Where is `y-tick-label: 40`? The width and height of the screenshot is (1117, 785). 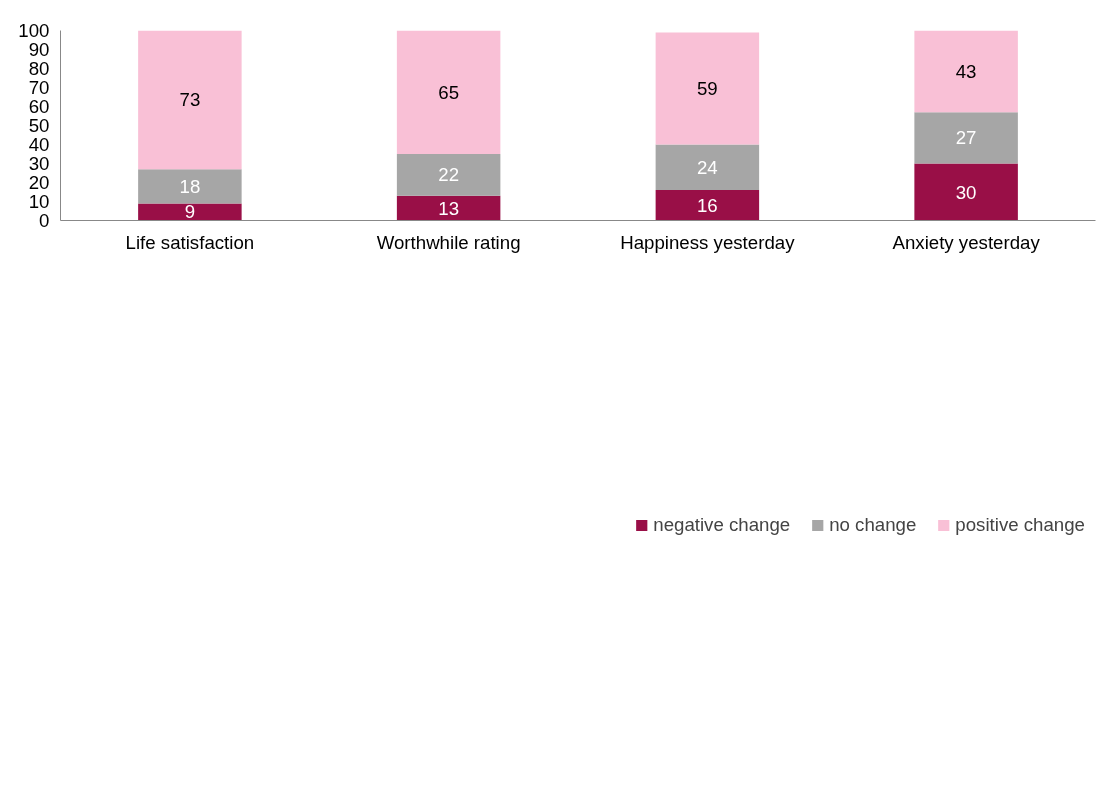
y-tick-label: 40 is located at coordinates (39, 144).